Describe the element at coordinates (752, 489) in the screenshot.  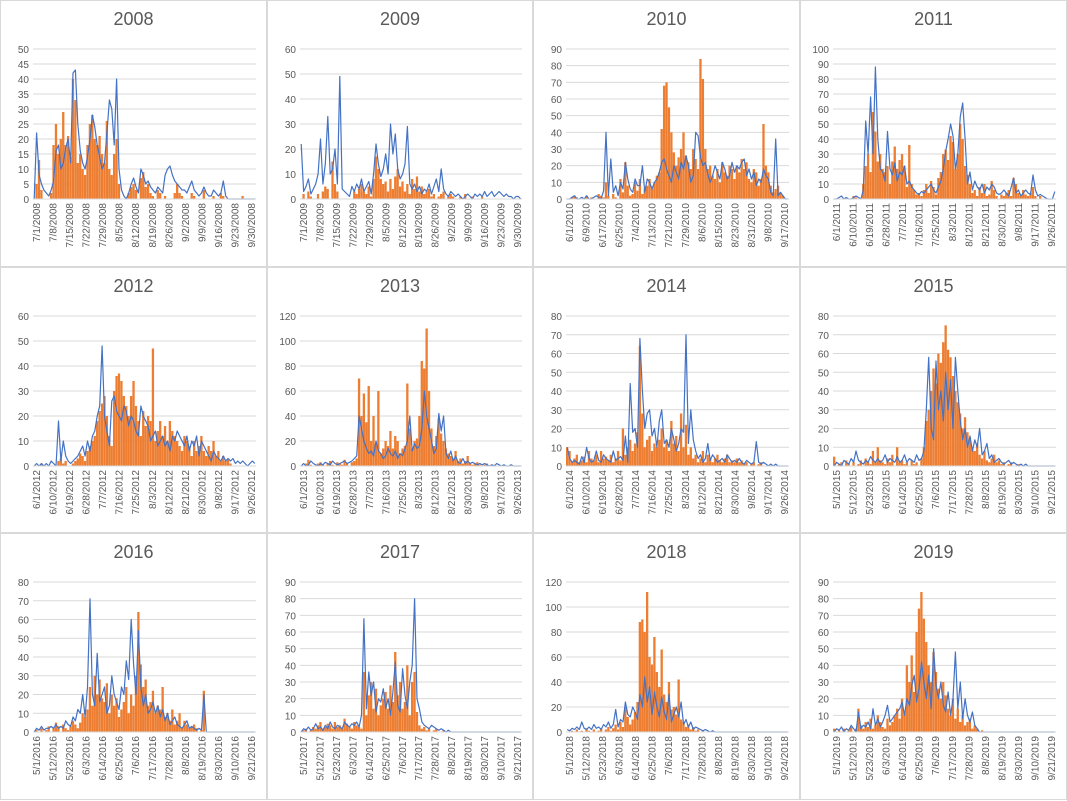
I see `x-tick-label: 9/8/2014` at that location.